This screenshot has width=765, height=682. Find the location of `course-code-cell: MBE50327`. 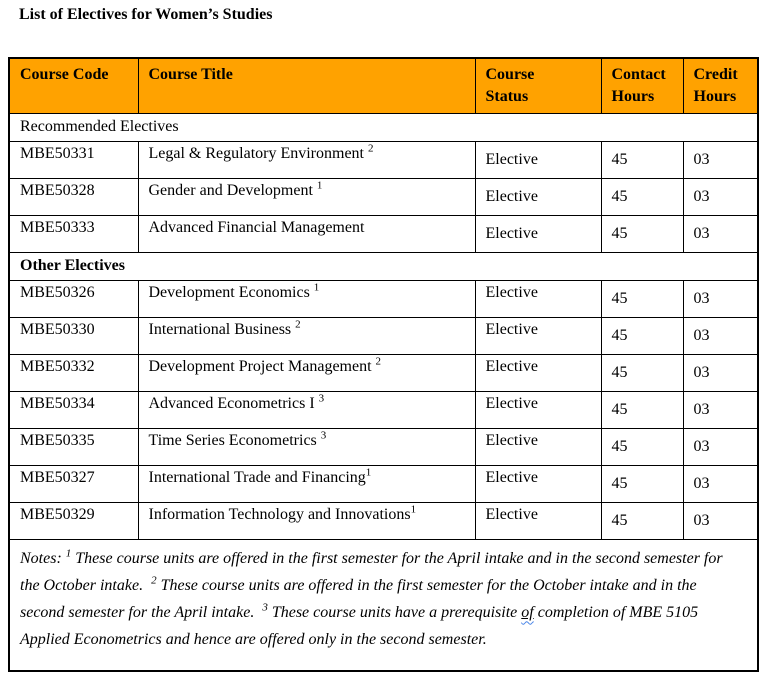

course-code-cell: MBE50327 is located at coordinates (73, 483).